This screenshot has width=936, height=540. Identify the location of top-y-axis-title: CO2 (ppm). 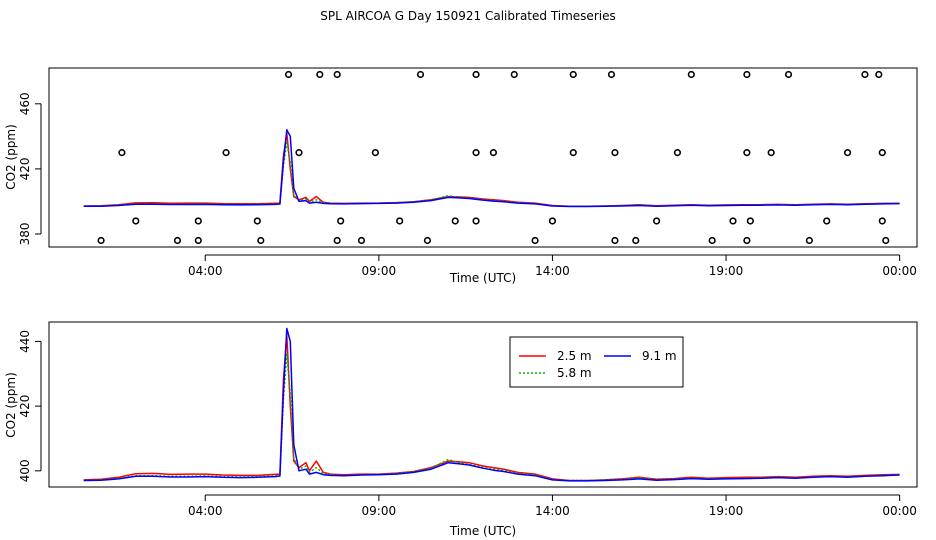
(11, 157).